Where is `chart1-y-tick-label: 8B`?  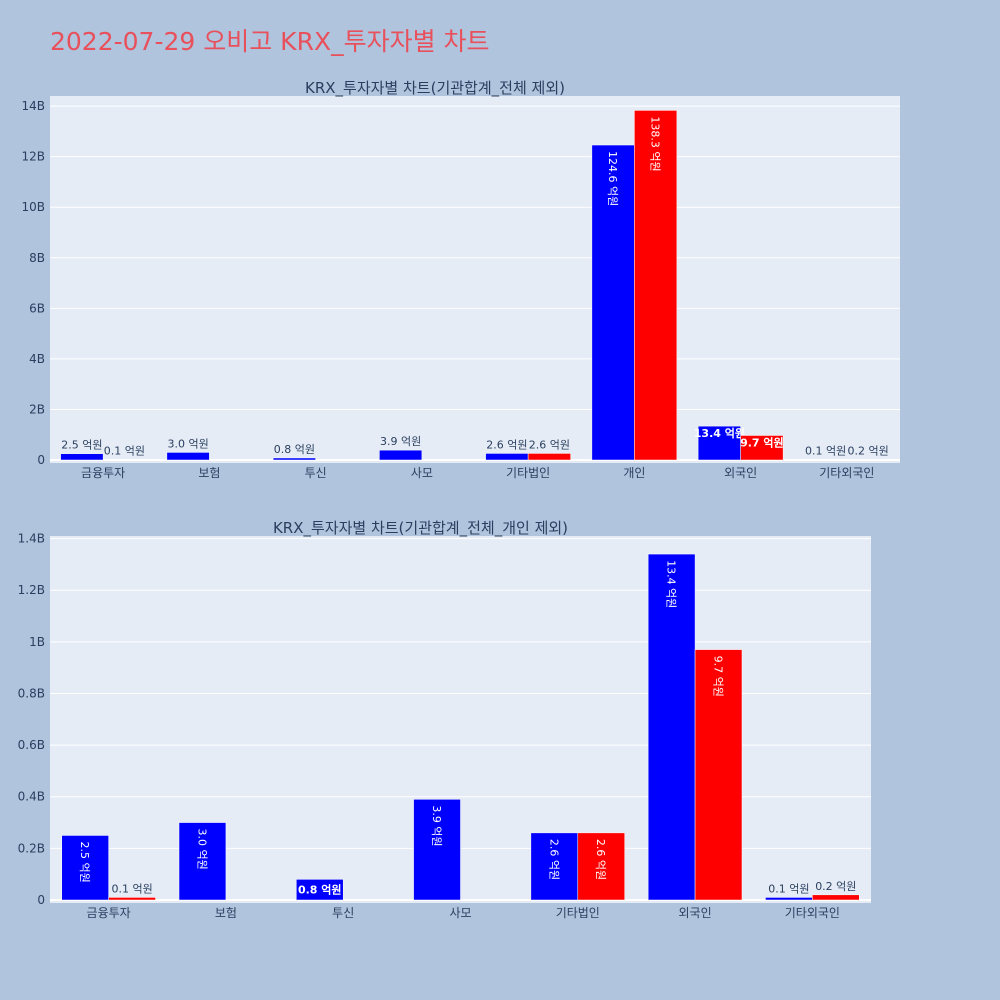 chart1-y-tick-label: 8B is located at coordinates (37, 258).